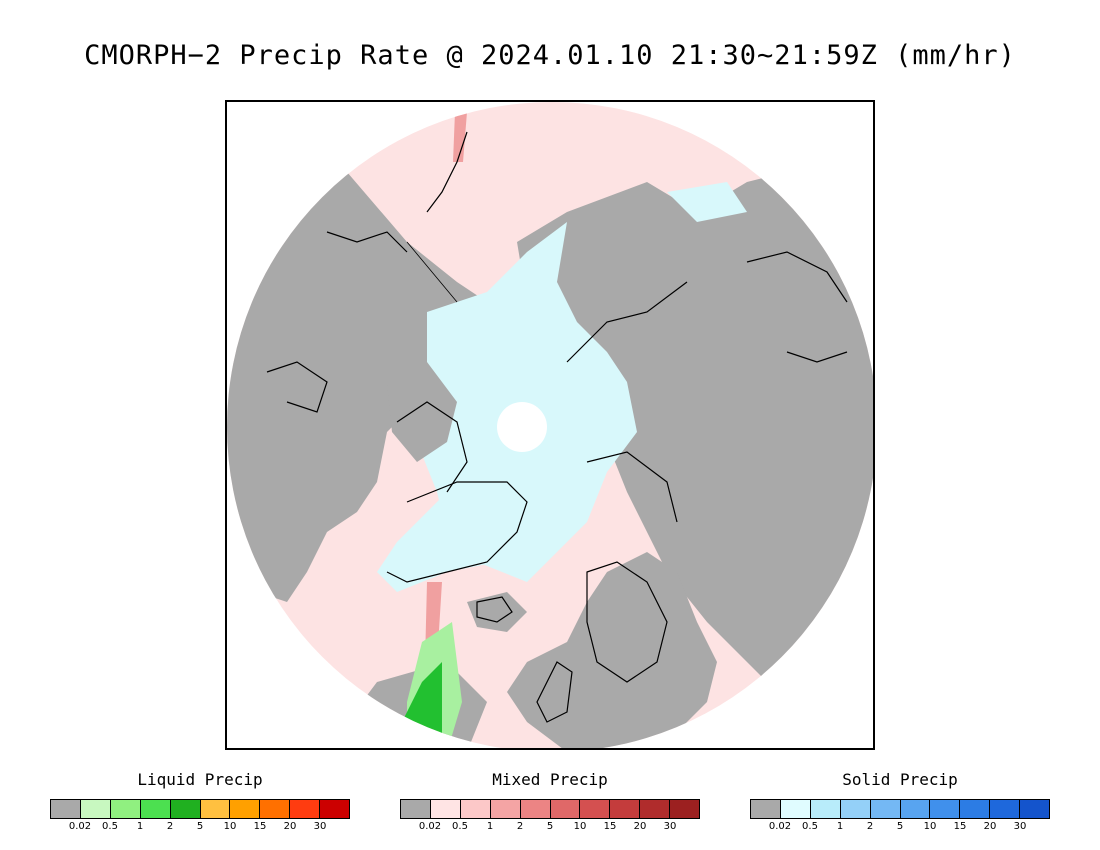  I want to click on siberia-solid-precip-region, so click(707, 202).